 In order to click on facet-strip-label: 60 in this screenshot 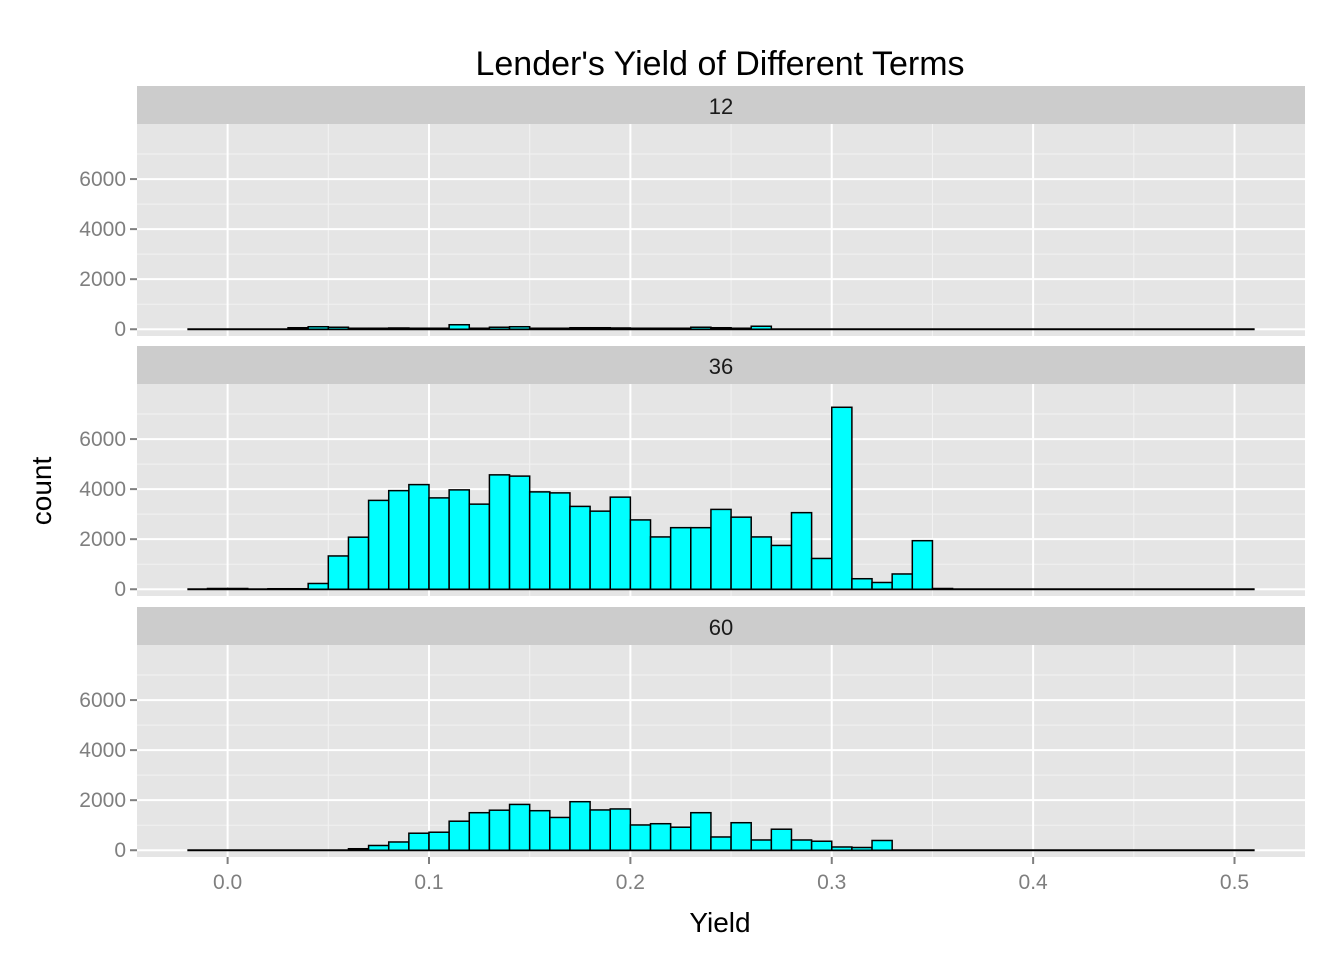, I will do `click(721, 627)`.